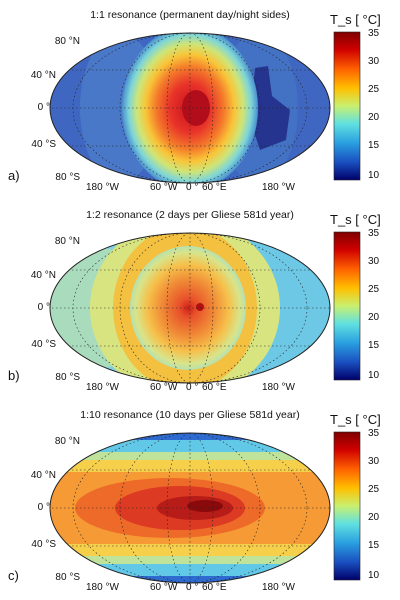  Describe the element at coordinates (347, 106) in the screenshot. I see `colorbar-a` at that location.